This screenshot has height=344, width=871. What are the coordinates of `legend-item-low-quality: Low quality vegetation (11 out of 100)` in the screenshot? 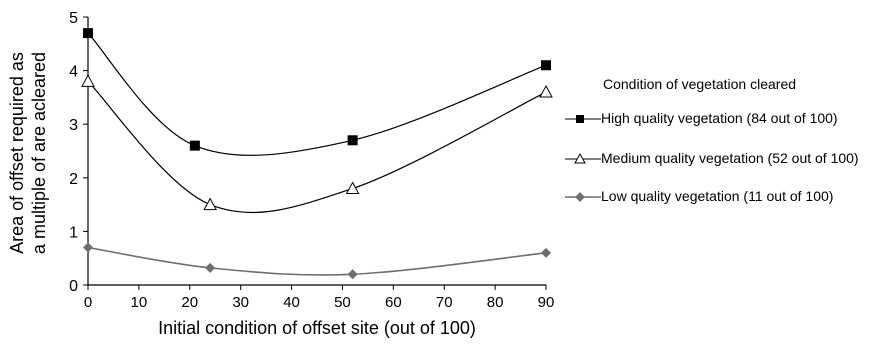 It's located at (718, 196).